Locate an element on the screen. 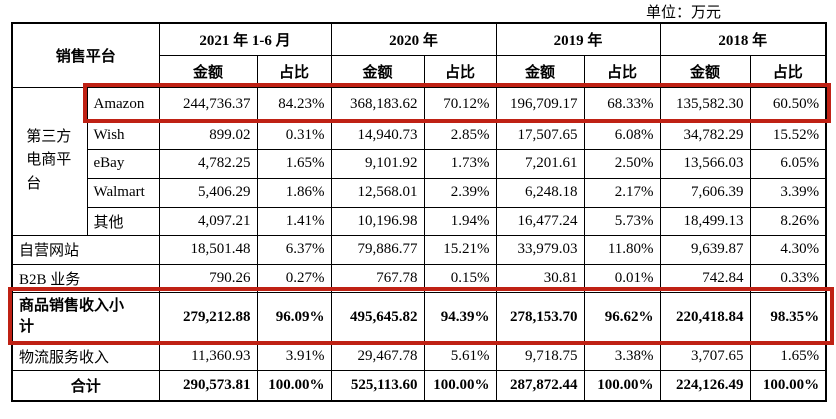  share-cell: 84.23% is located at coordinates (294, 104).